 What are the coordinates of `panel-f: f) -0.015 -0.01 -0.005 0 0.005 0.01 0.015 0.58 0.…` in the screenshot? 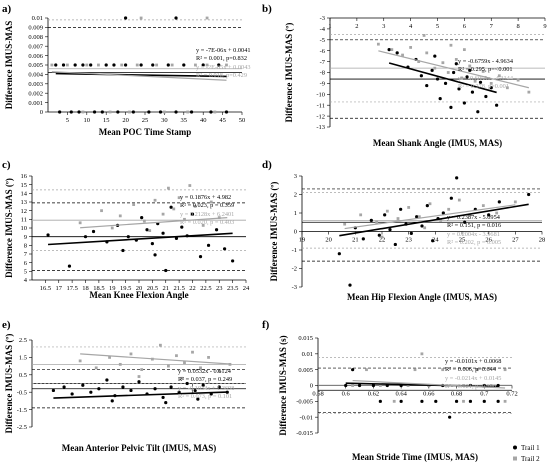 It's located at (390, 390).